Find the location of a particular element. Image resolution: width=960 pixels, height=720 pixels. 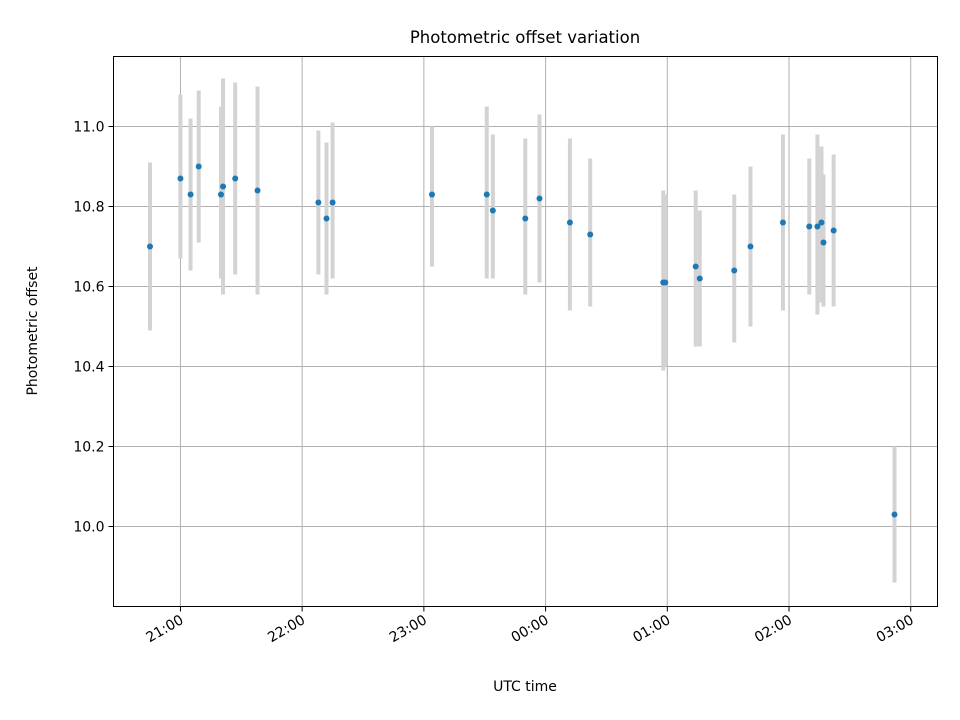

y-tick-label-5: 11.0 is located at coordinates (88, 128).